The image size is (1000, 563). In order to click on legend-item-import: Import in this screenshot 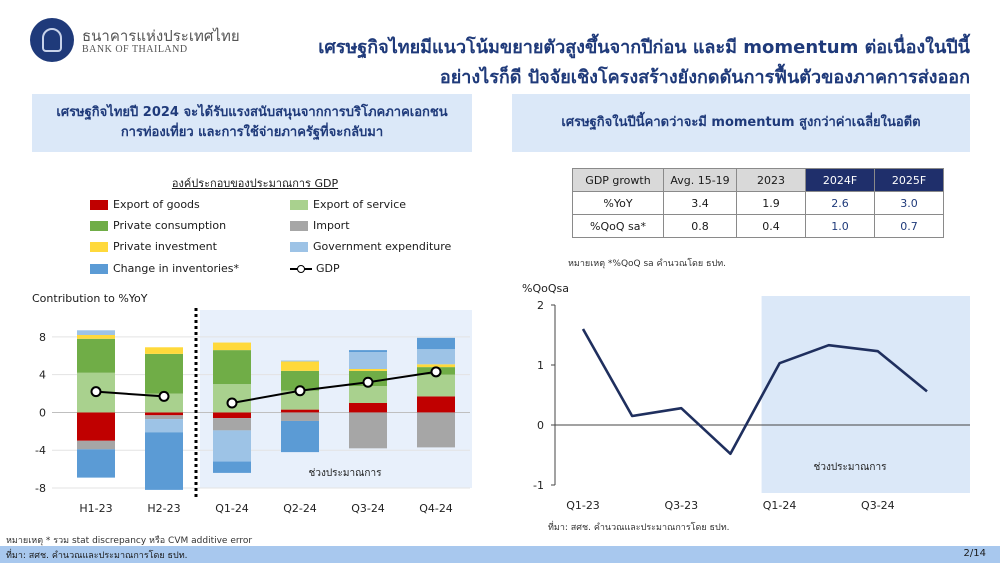, I will do `click(320, 225)`.